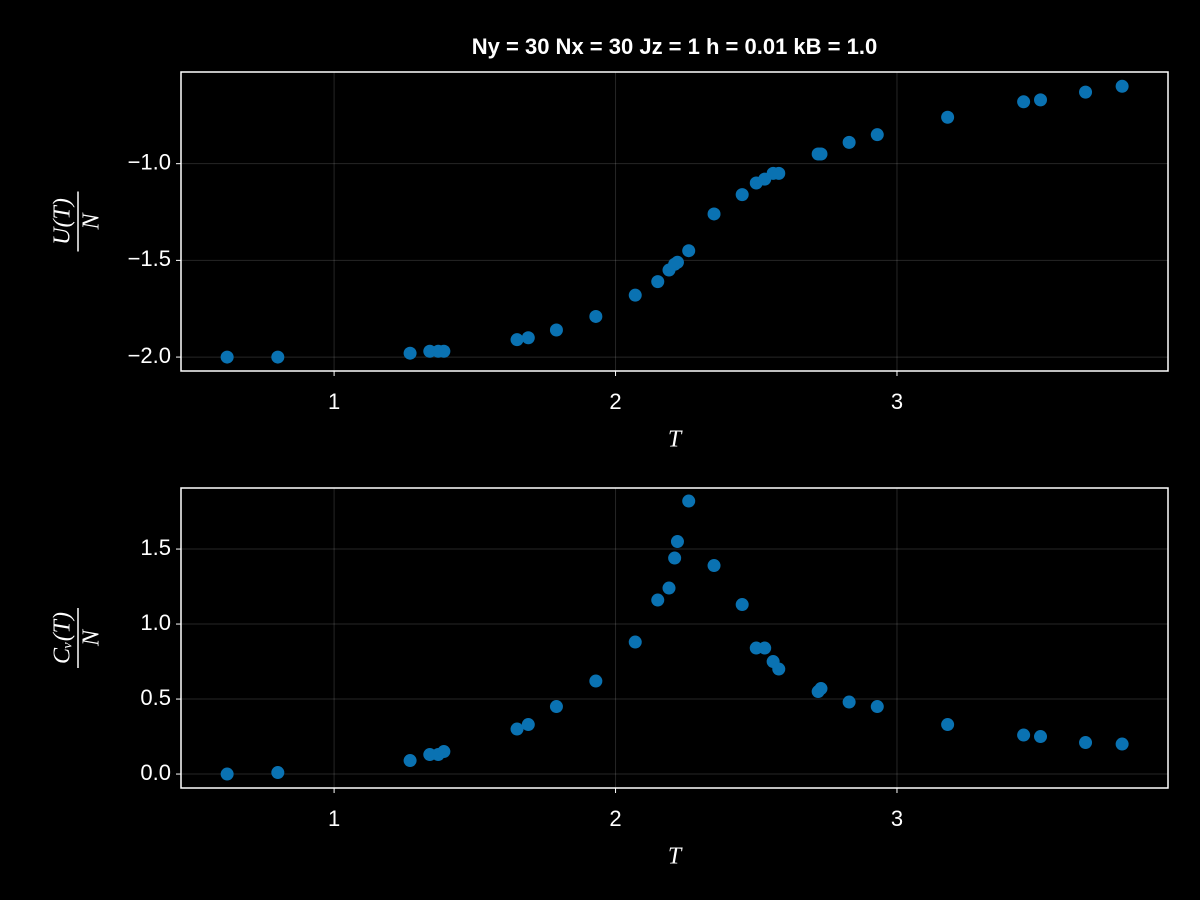  What do you see at coordinates (149, 258) in the screenshot?
I see `y-tick-label: −1.5` at bounding box center [149, 258].